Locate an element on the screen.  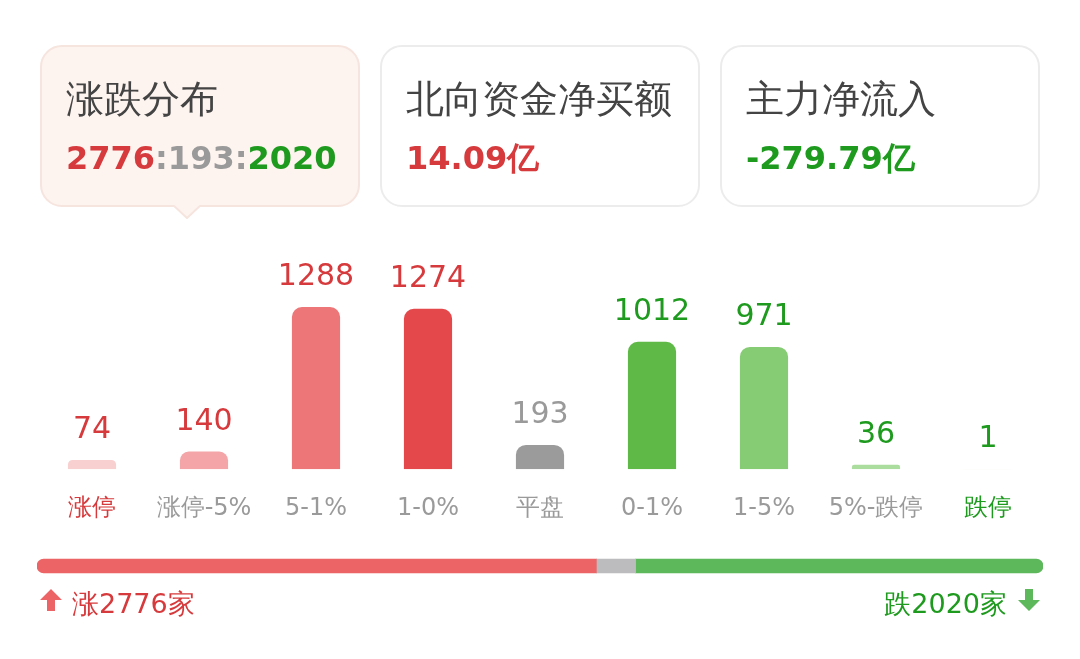
text: 主力净流入 is located at coordinates (841, 99).